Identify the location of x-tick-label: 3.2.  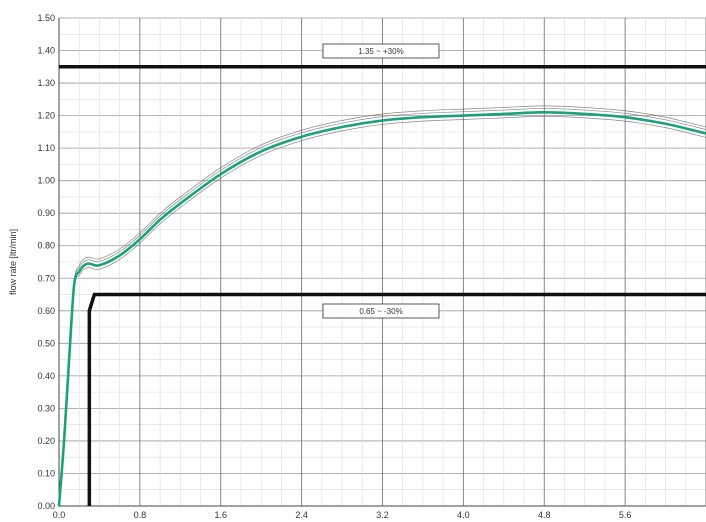
(382, 515).